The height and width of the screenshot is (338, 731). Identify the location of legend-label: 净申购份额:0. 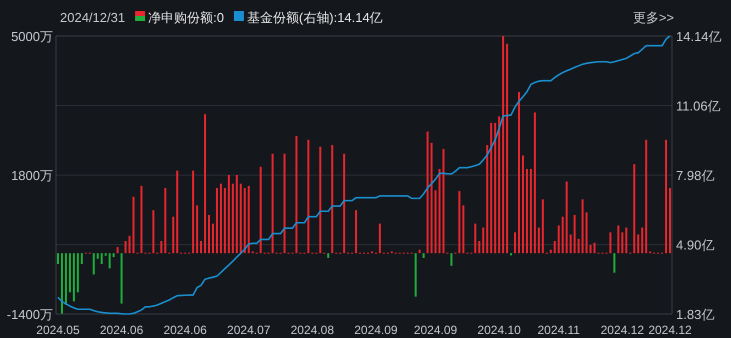
(186, 17).